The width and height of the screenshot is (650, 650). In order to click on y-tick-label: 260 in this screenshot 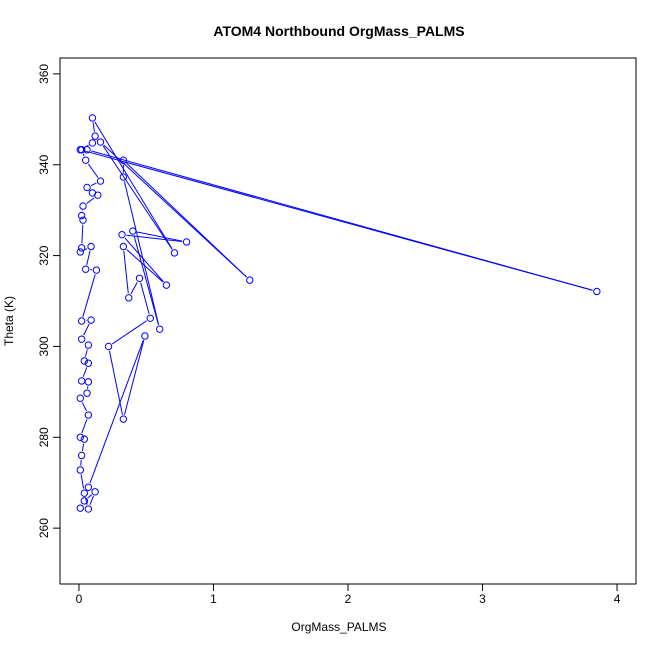, I will do `click(44, 528)`.